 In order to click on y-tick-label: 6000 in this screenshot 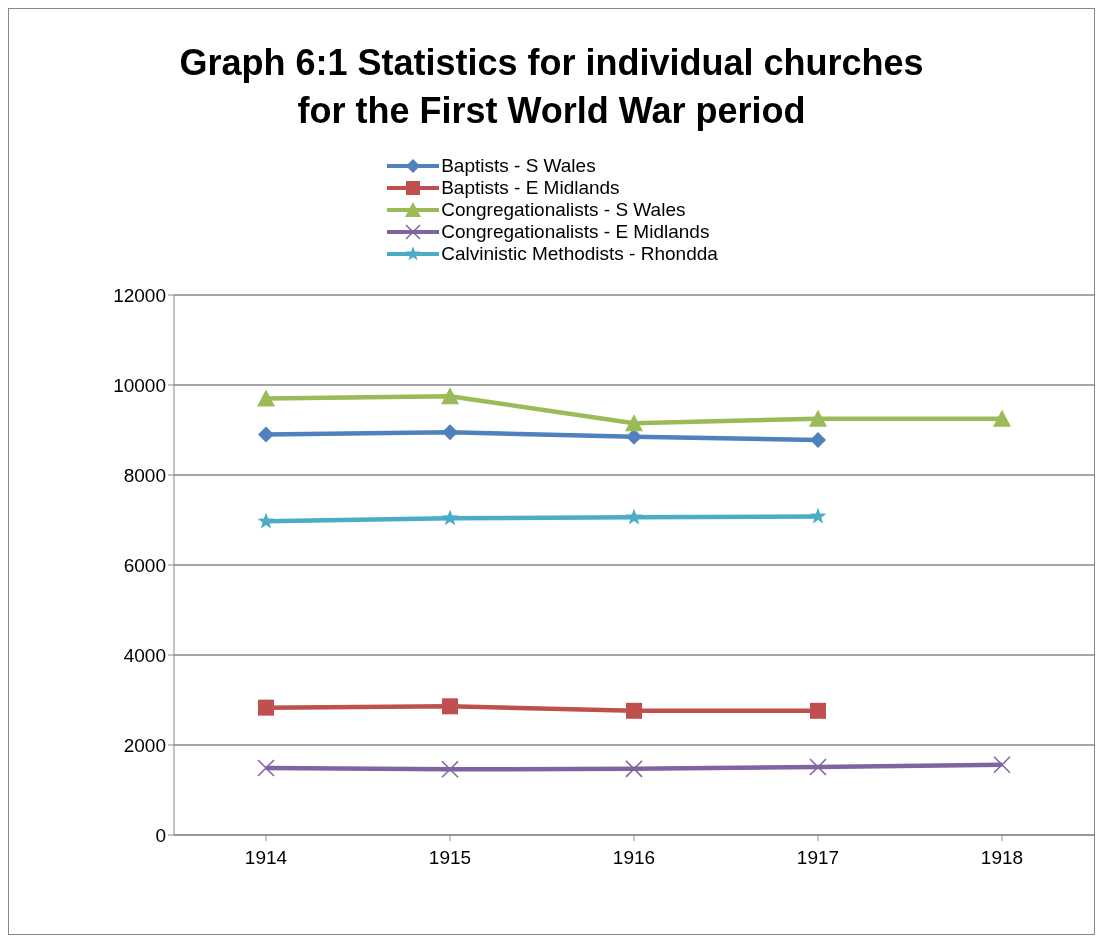, I will do `click(144, 565)`.